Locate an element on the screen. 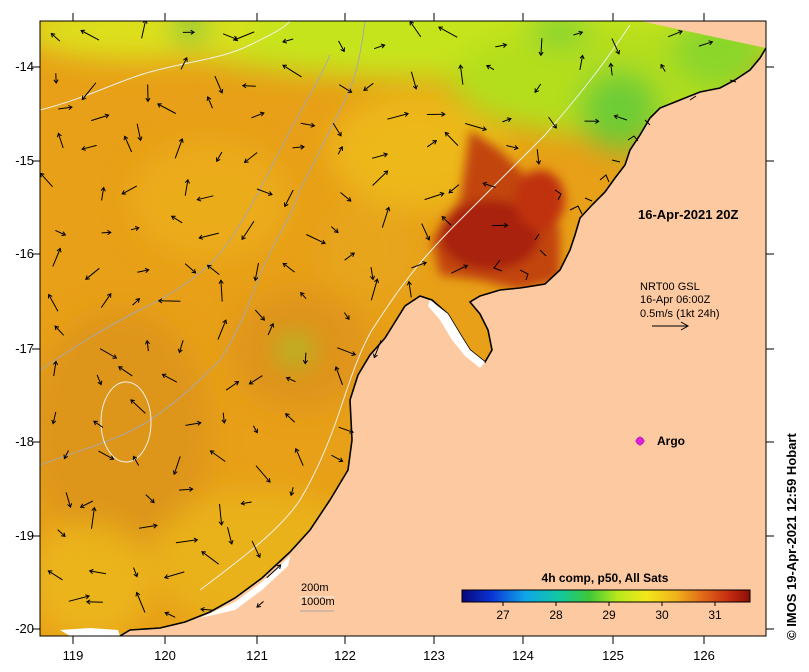 The width and height of the screenshot is (809, 672). lon-tick-label: 126 is located at coordinates (704, 655).